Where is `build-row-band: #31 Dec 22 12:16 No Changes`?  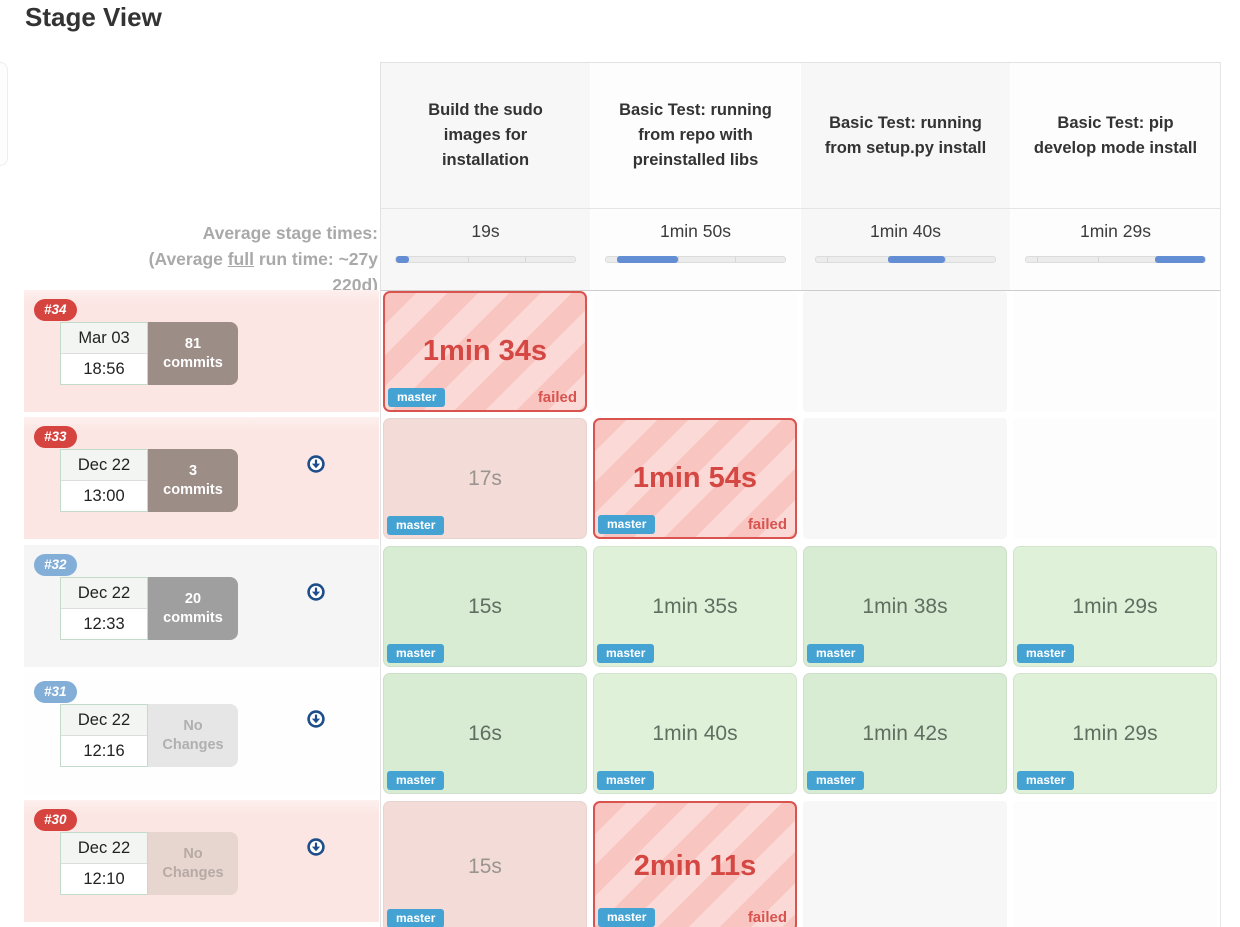
build-row-band: #31 Dec 22 12:16 No Changes is located at coordinates (201, 733).